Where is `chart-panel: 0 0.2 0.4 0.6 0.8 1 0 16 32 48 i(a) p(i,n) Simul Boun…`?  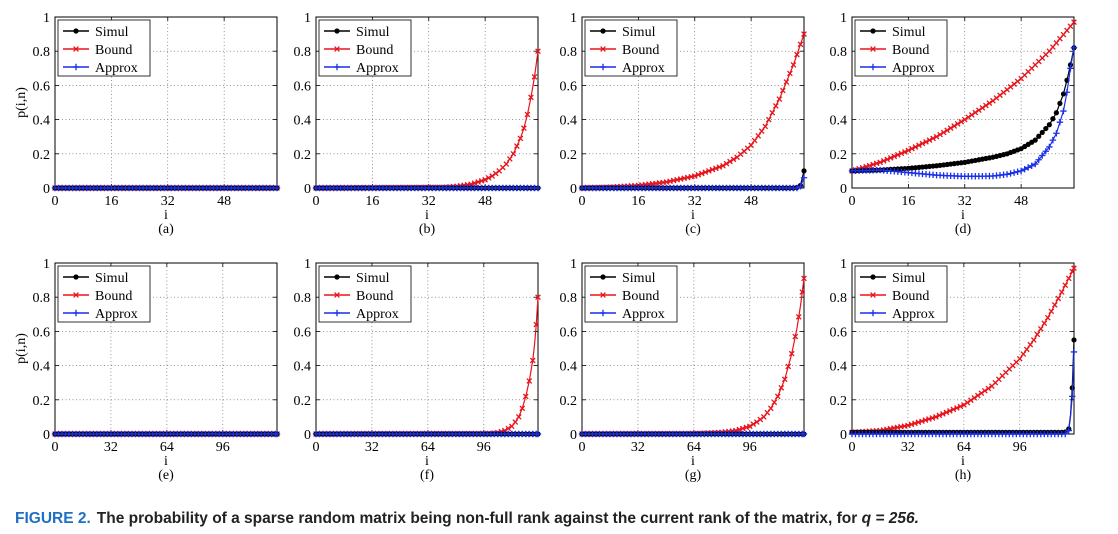
chart-panel: 0 0.2 0.4 0.6 0.8 1 0 16 32 48 i(a) p(i,n) Simul Boun… is located at coordinates (147, 124).